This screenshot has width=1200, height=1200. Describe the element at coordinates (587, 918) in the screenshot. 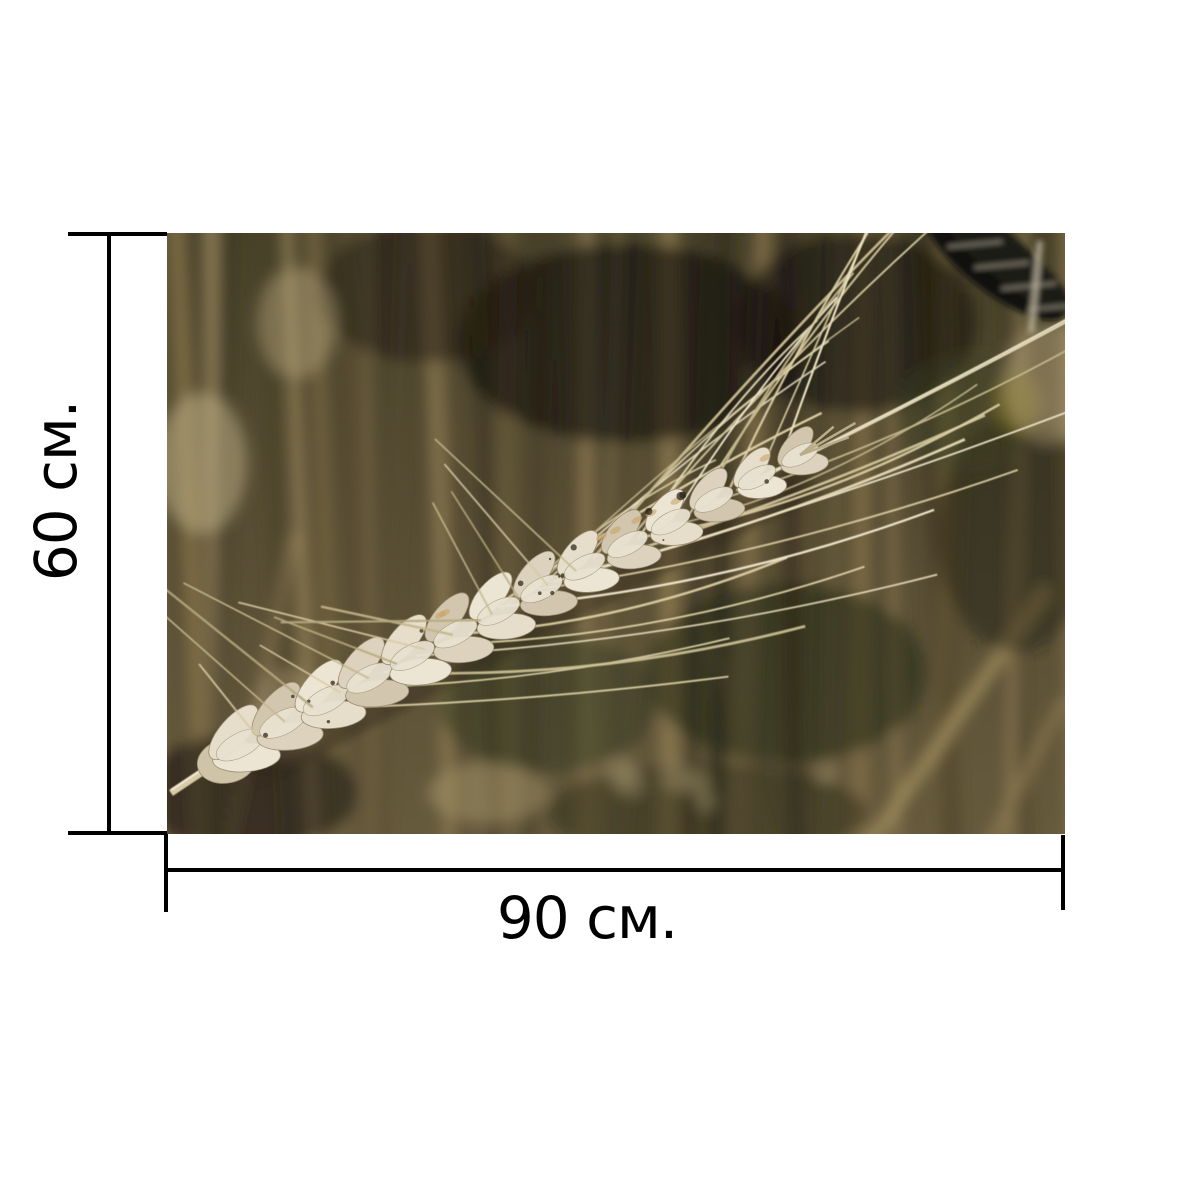

I see `width-label: 90 см.` at that location.